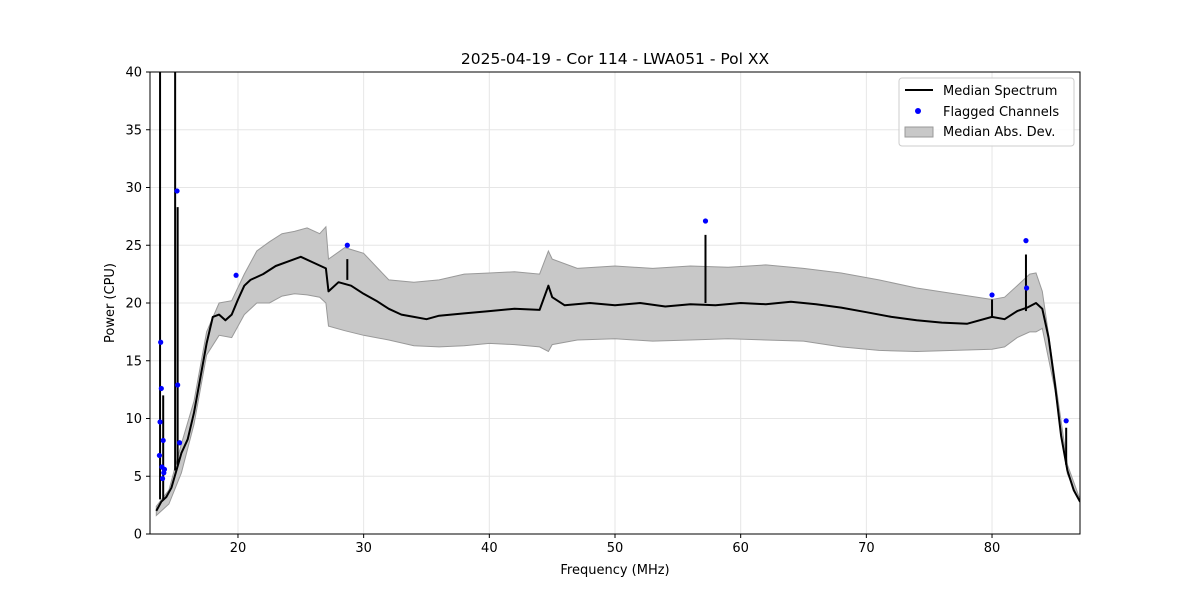  I want to click on chart-title: 2025-04-19 - Cor 114 - LWA051 - Pol XX, so click(615, 59).